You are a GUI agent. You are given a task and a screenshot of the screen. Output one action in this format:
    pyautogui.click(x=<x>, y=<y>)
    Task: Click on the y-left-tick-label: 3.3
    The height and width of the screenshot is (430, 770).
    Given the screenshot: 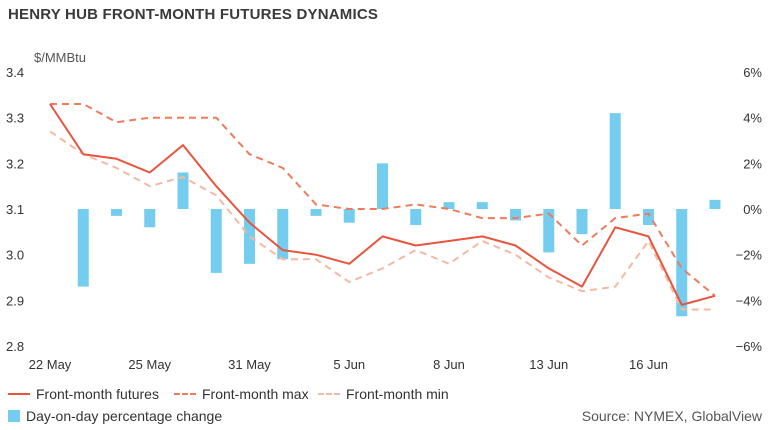 What is the action you would take?
    pyautogui.click(x=15, y=118)
    